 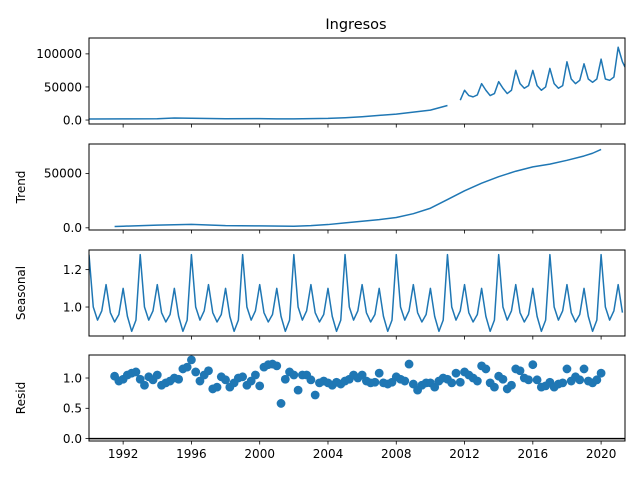 I want to click on seasonal-ylabel: Seasonal, so click(x=21, y=293).